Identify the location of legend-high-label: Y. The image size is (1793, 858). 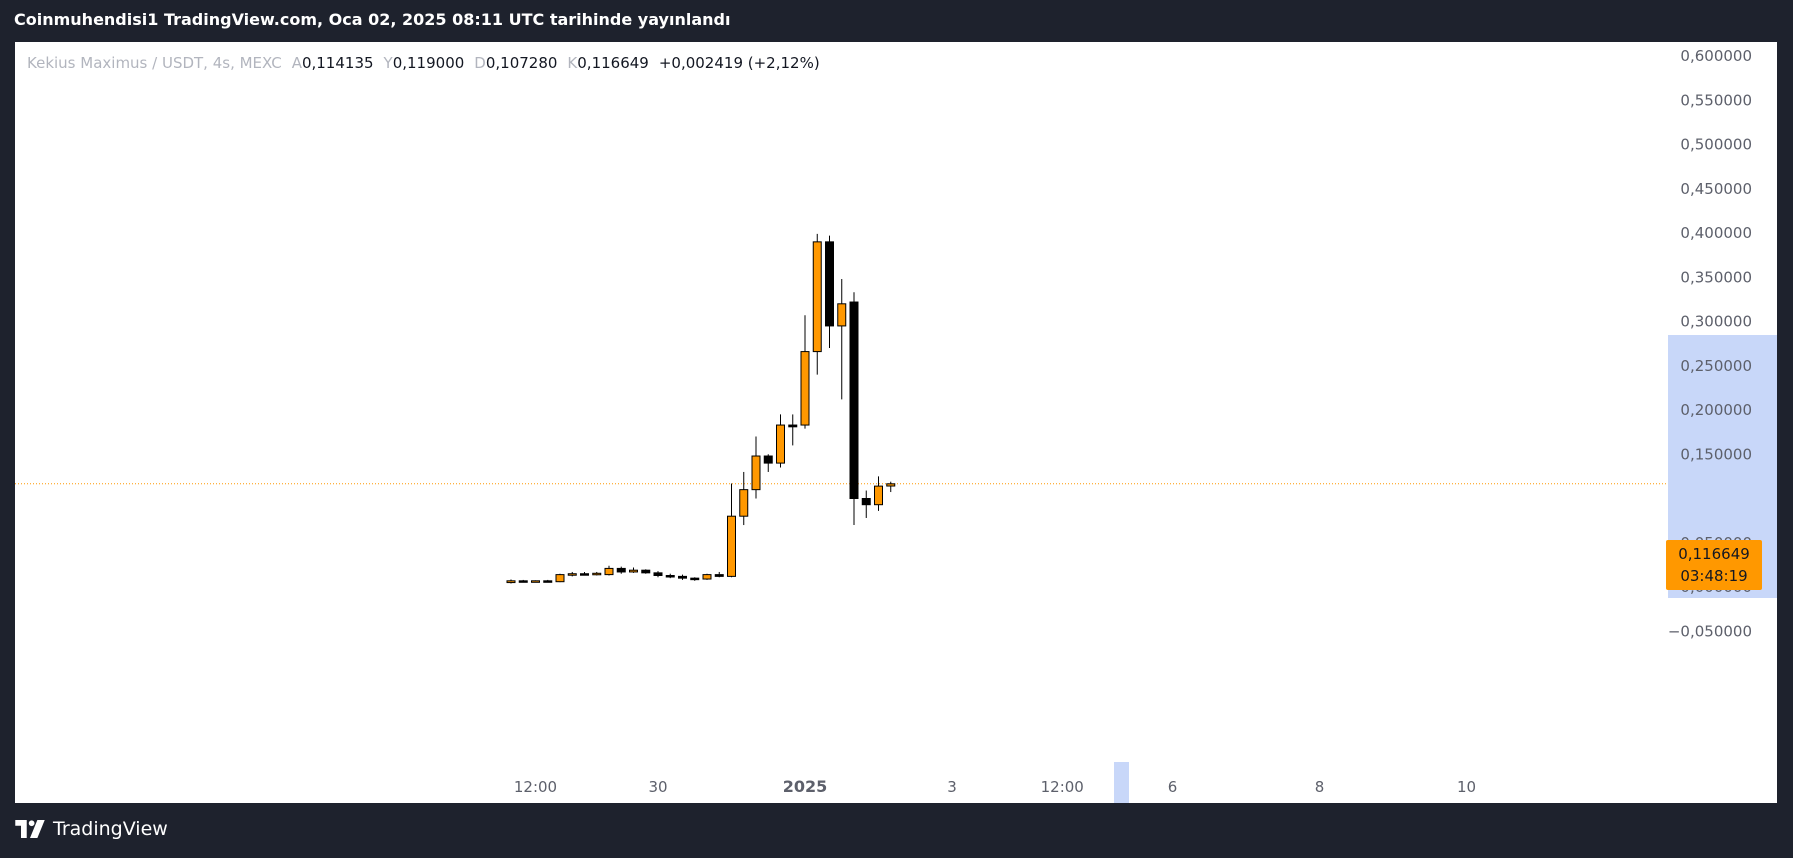
(388, 63).